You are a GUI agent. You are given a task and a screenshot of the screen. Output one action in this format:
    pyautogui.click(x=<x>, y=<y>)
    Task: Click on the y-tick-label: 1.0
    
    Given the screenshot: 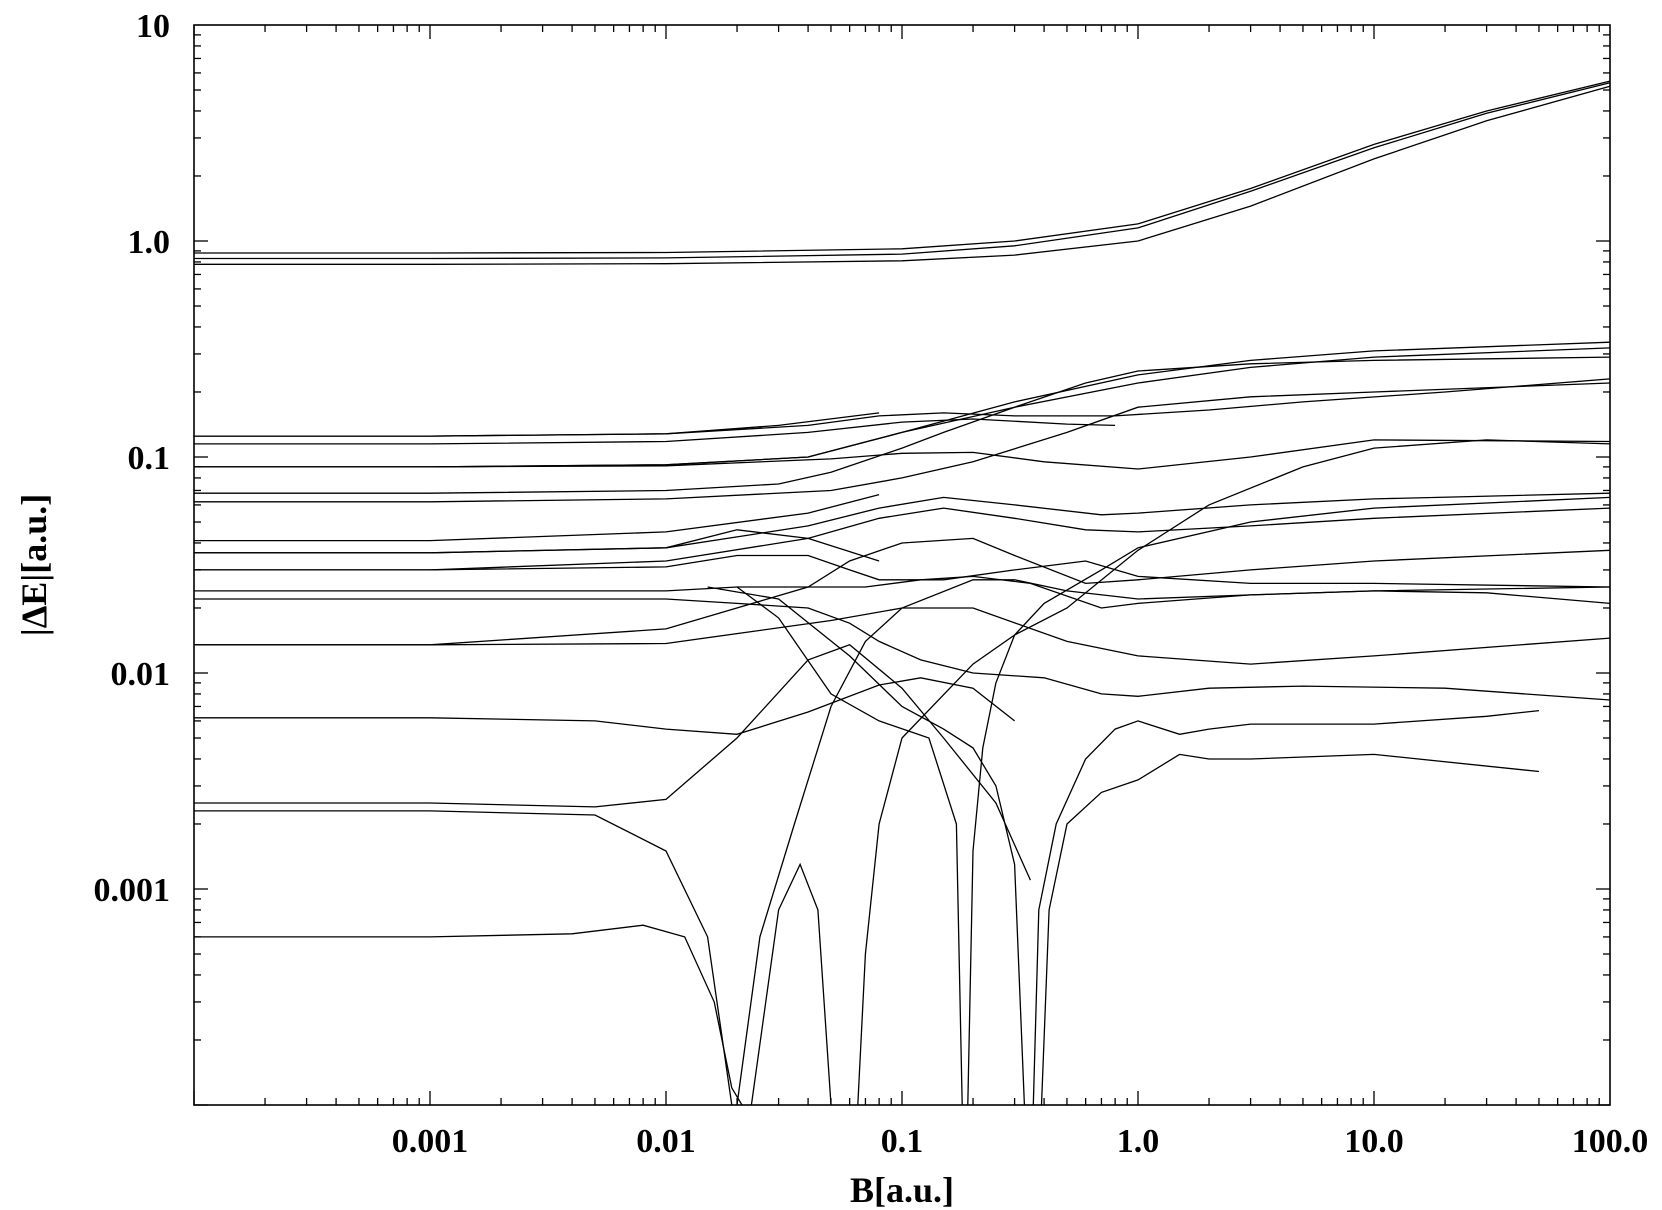 What is the action you would take?
    pyautogui.click(x=149, y=242)
    